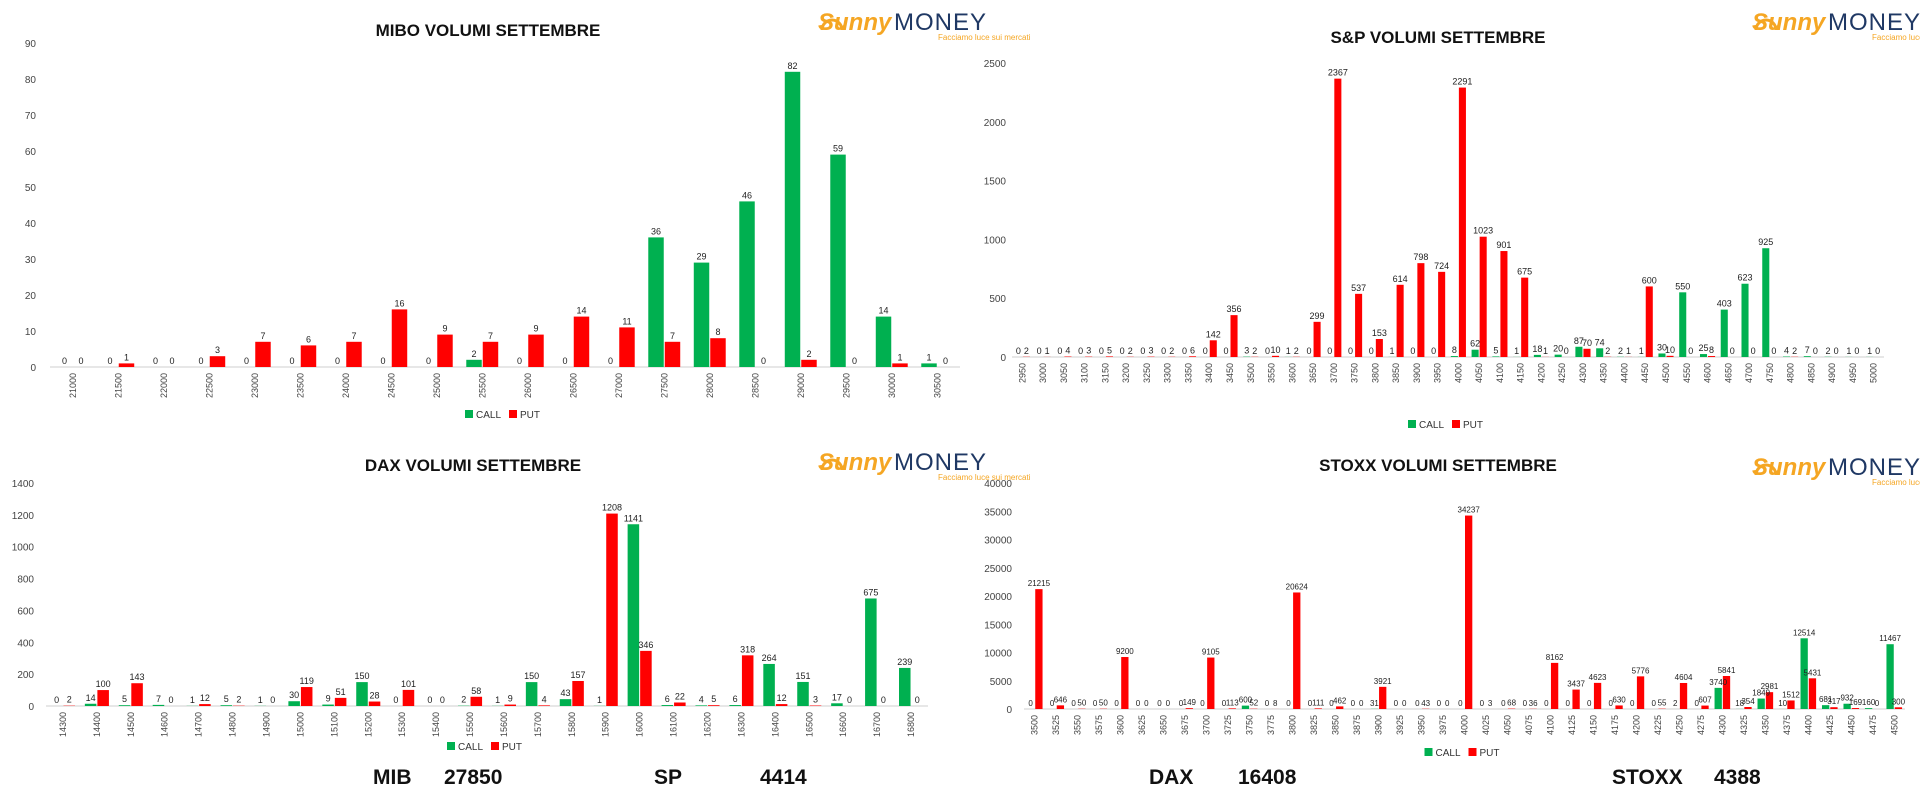 This screenshot has width=1920, height=806. I want to click on put-data-label: 5841, so click(1727, 670).